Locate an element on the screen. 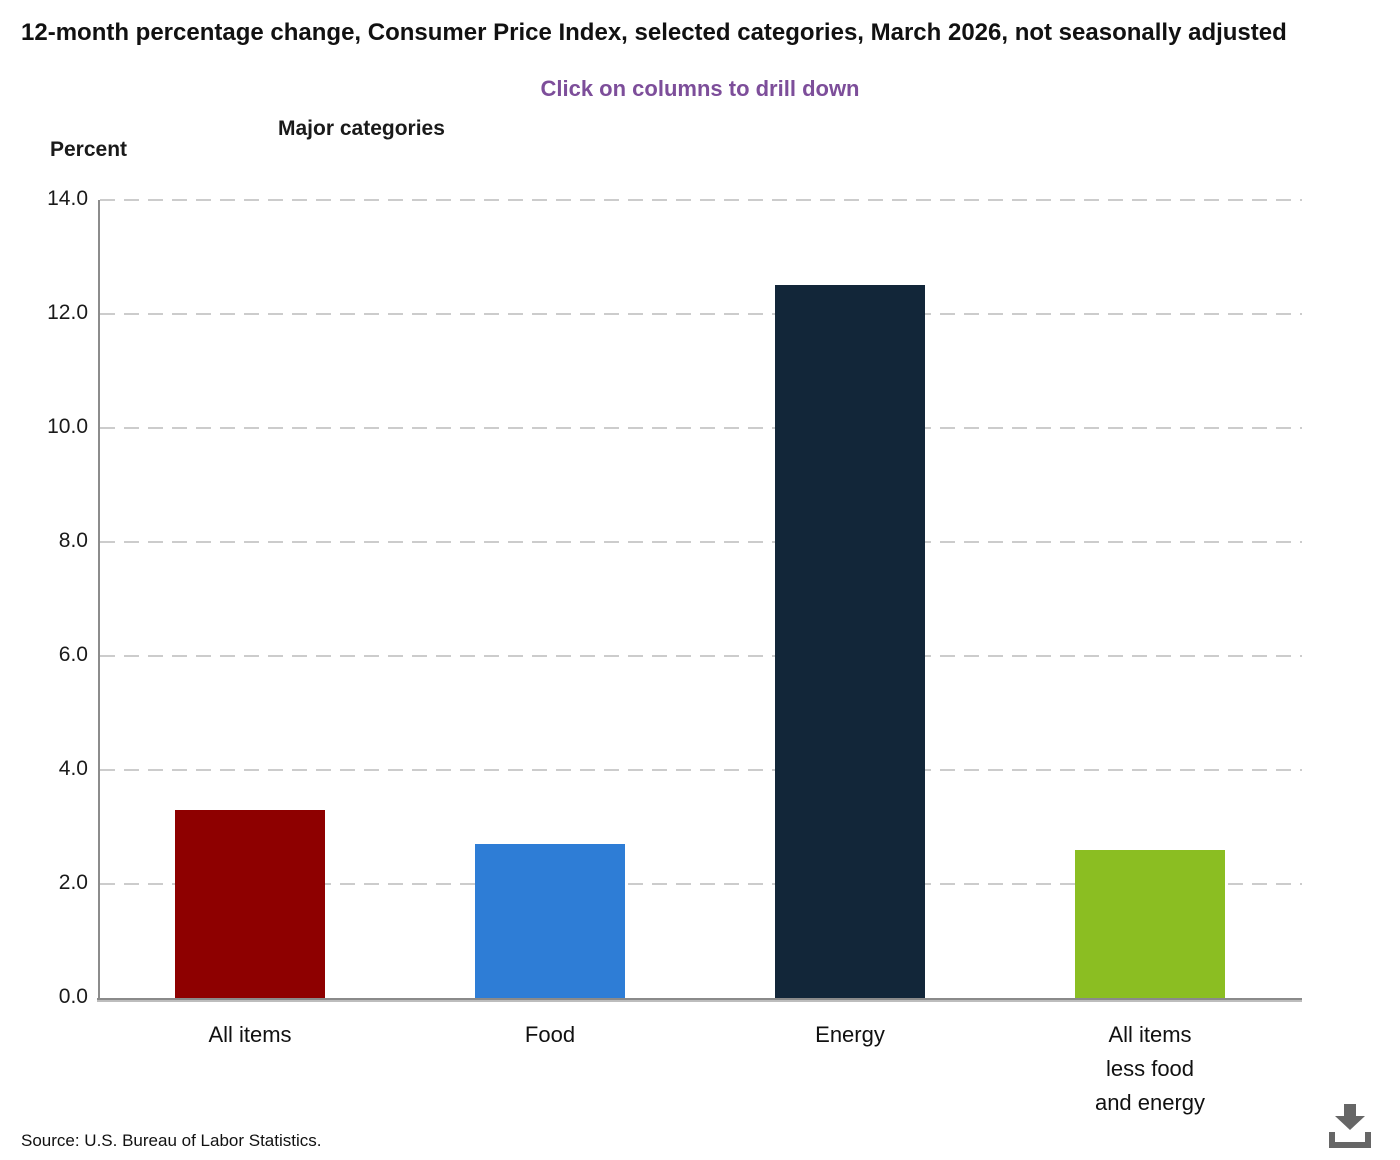  x-axis-title: Major categories is located at coordinates (361, 128).